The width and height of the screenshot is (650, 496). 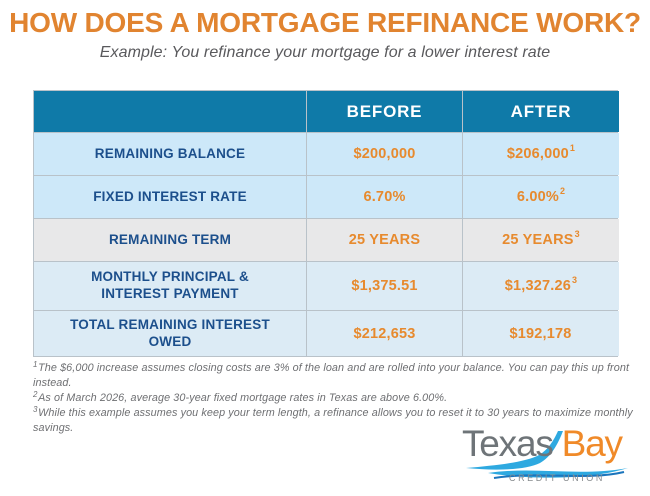 I want to click on logo-wordmark: Texas Bay, so click(x=550, y=443).